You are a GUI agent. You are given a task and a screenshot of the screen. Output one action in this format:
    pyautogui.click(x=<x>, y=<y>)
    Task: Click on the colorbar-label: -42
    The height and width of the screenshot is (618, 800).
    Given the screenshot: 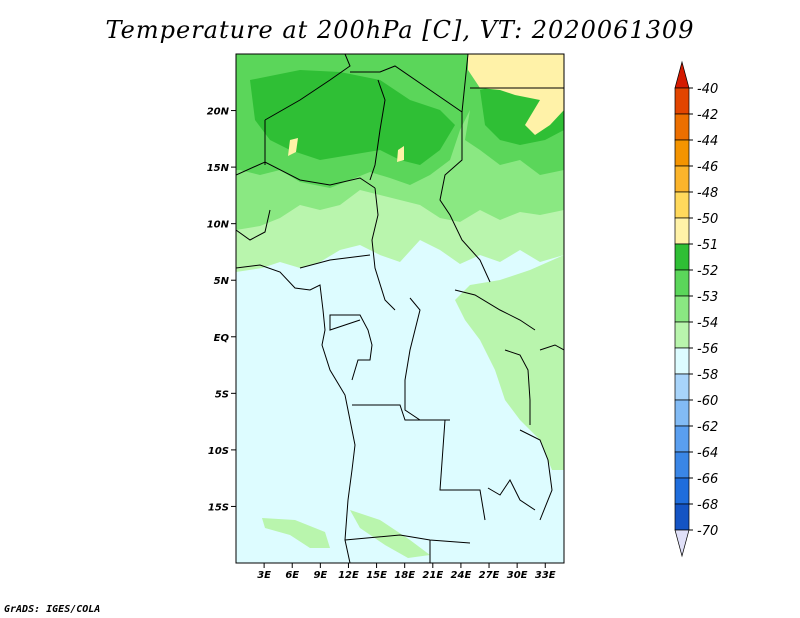 What is the action you would take?
    pyautogui.click(x=707, y=115)
    